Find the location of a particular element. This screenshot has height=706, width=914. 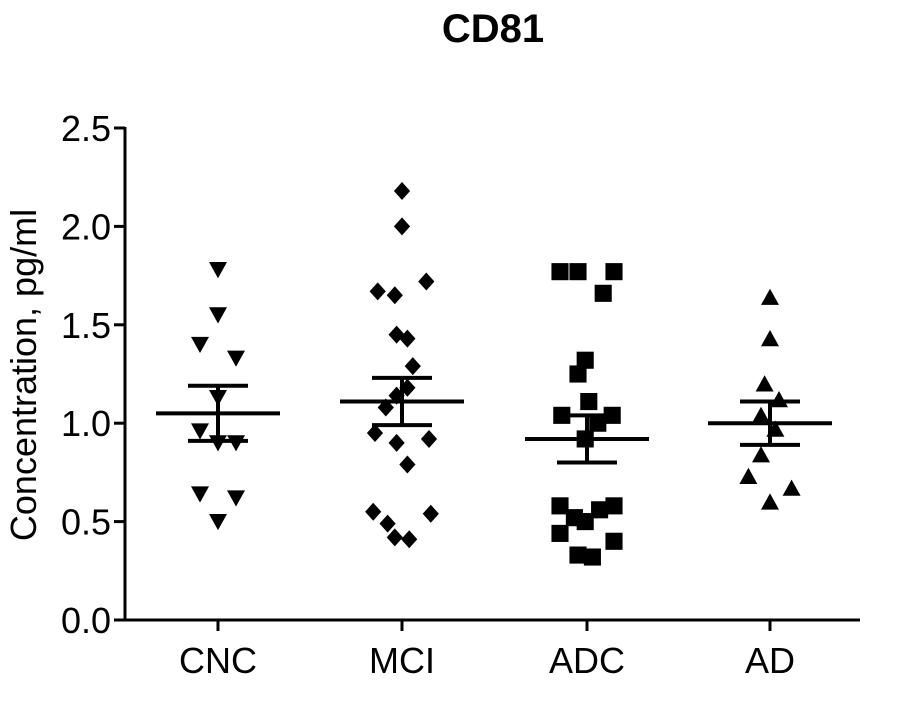

y-axis: 0.0 0.5 1.0 1.5 2.0 2.5 is located at coordinates (94, 374).